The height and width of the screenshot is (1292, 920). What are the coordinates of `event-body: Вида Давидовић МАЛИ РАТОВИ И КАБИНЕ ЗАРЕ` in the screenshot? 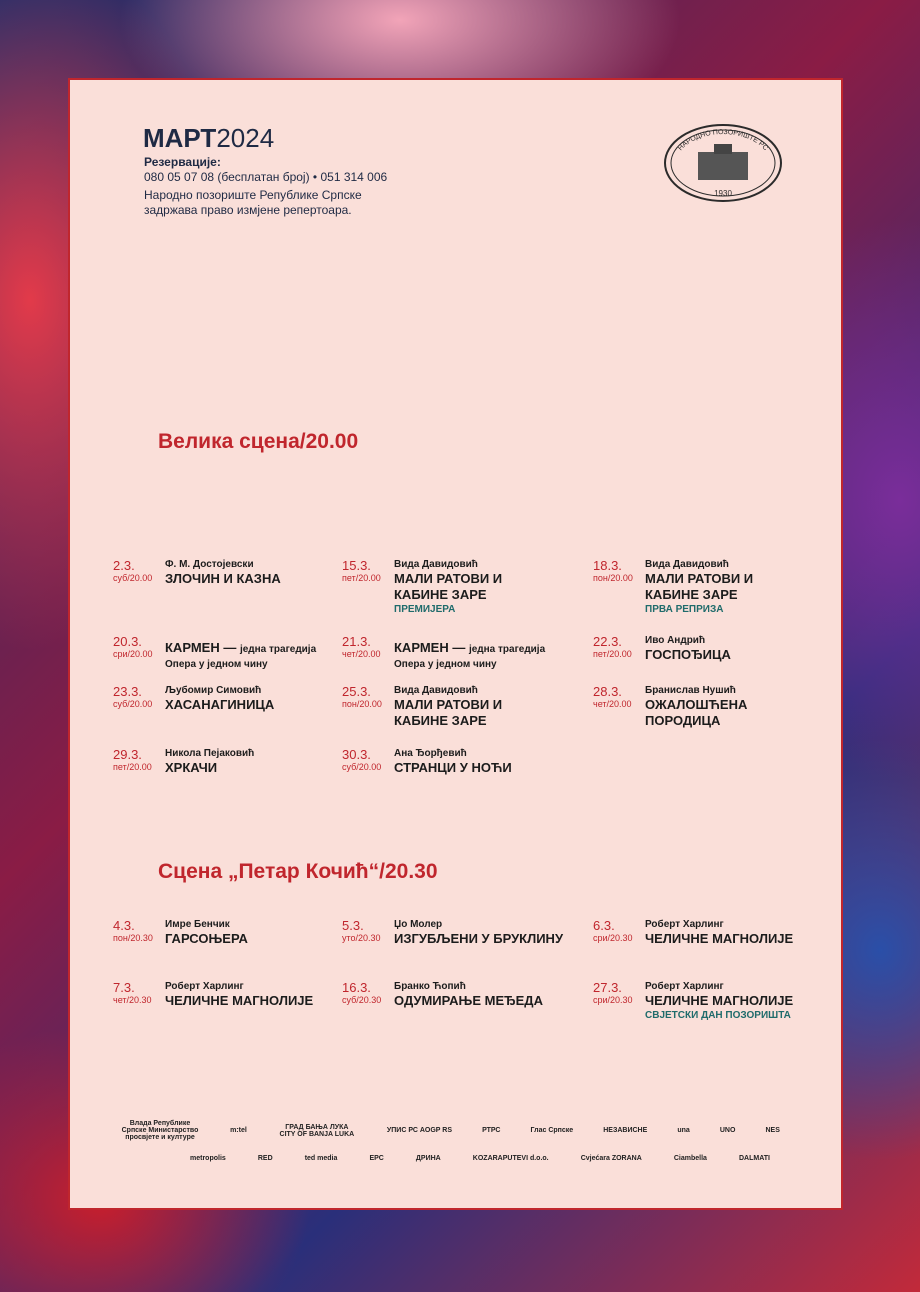 It's located at (486, 706).